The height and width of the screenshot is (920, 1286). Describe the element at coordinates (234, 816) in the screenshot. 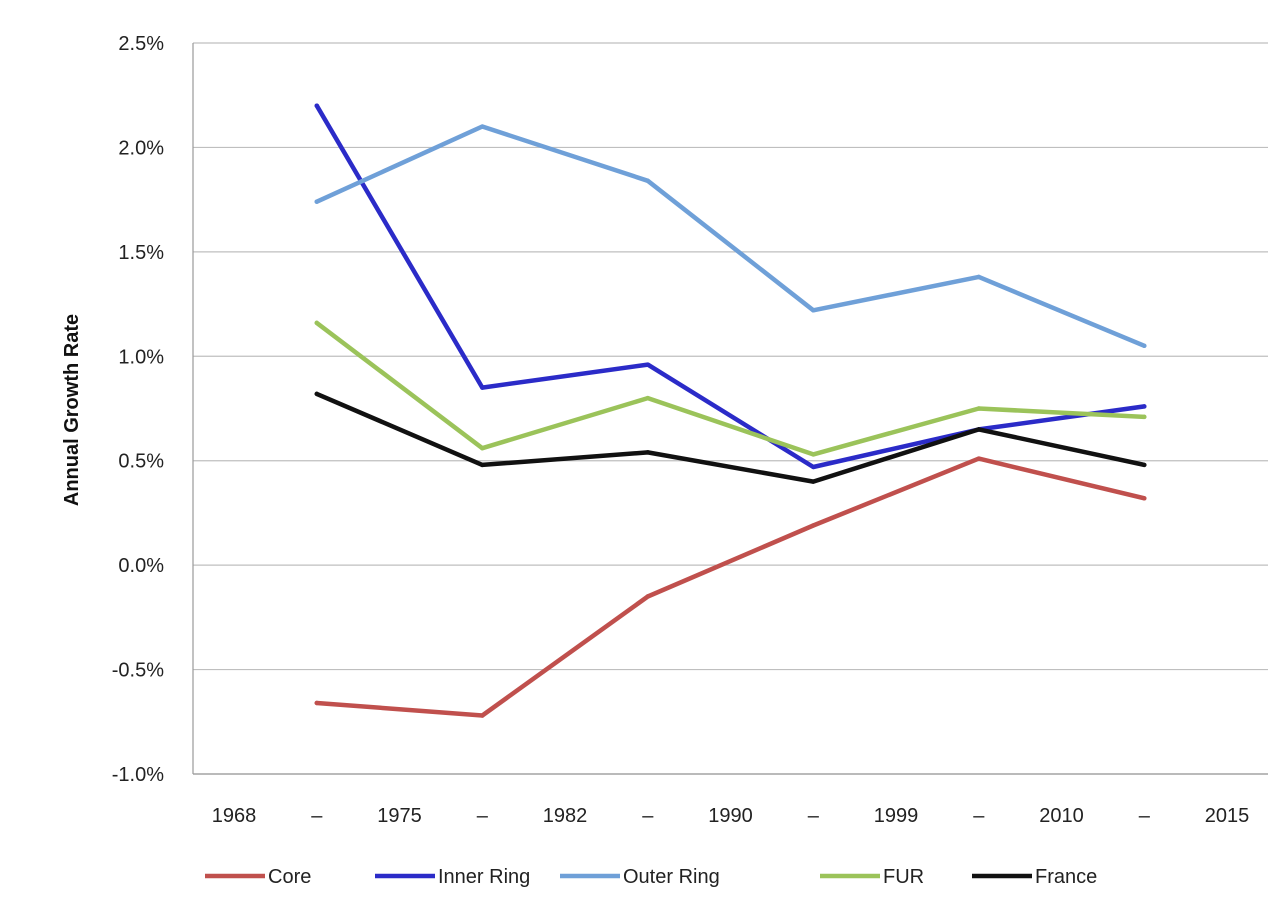

I see `x-tick-label: 1968` at that location.